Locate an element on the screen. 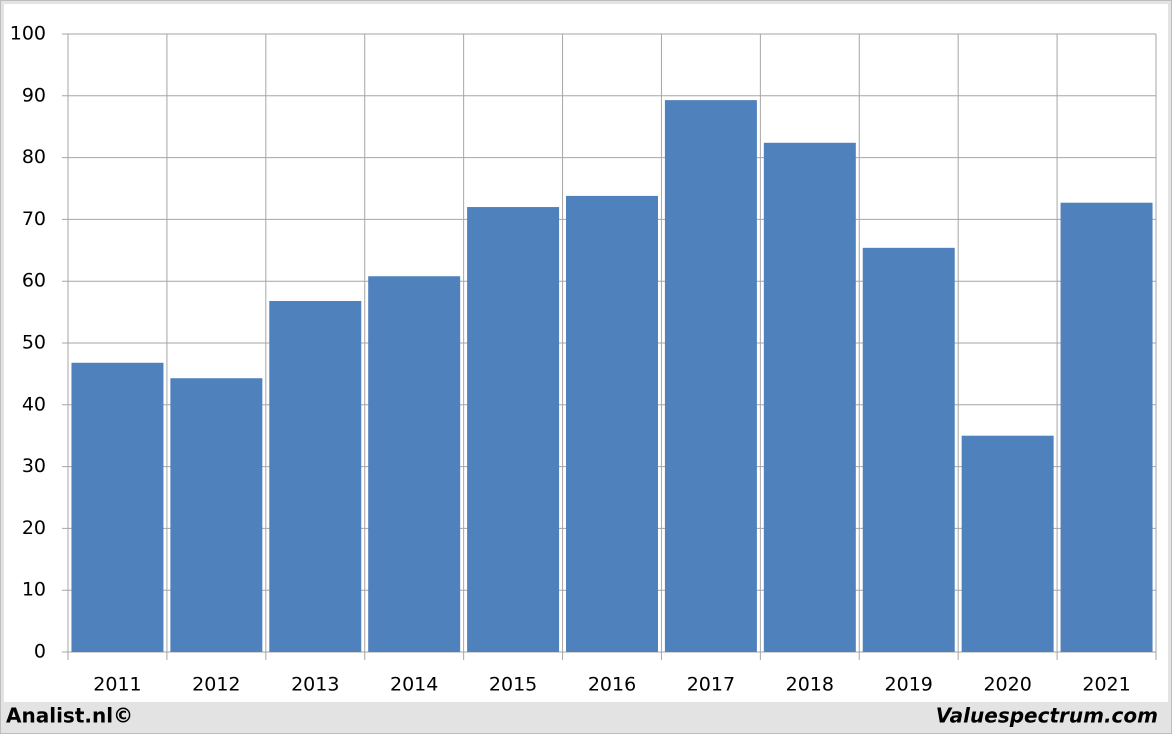 The width and height of the screenshot is (1172, 734). source-right: Valuespectrum.com is located at coordinates (1047, 716).